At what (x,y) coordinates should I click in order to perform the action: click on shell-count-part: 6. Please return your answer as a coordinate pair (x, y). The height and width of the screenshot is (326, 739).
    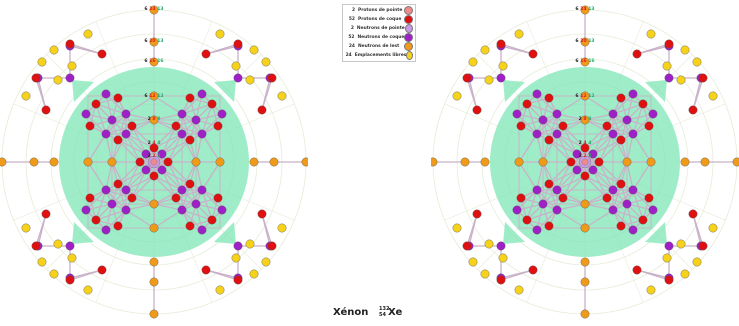
    Looking at the image, I should click on (576, 41).